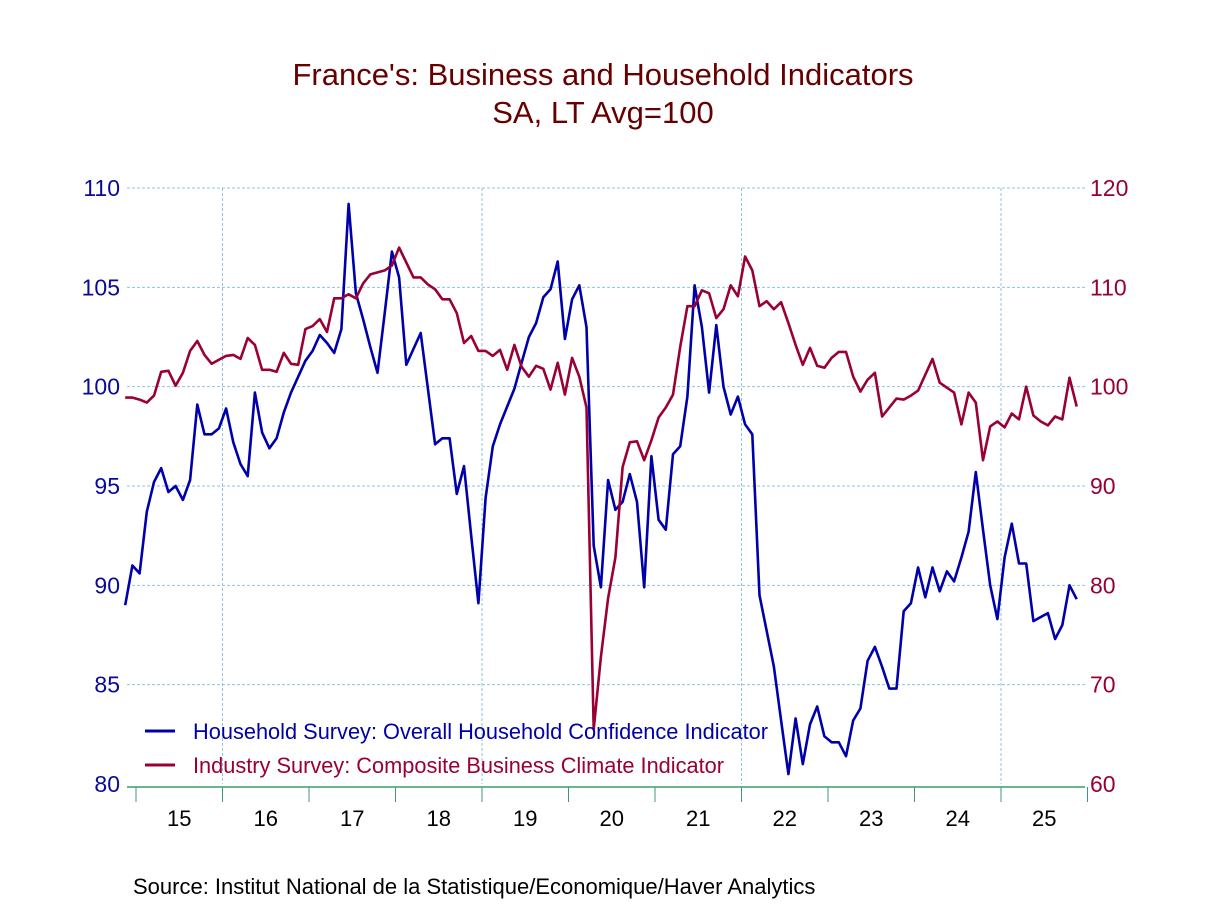 Image resolution: width=1208 pixels, height=906 pixels. Describe the element at coordinates (107, 685) in the screenshot. I see `left-tick-label: 85` at that location.